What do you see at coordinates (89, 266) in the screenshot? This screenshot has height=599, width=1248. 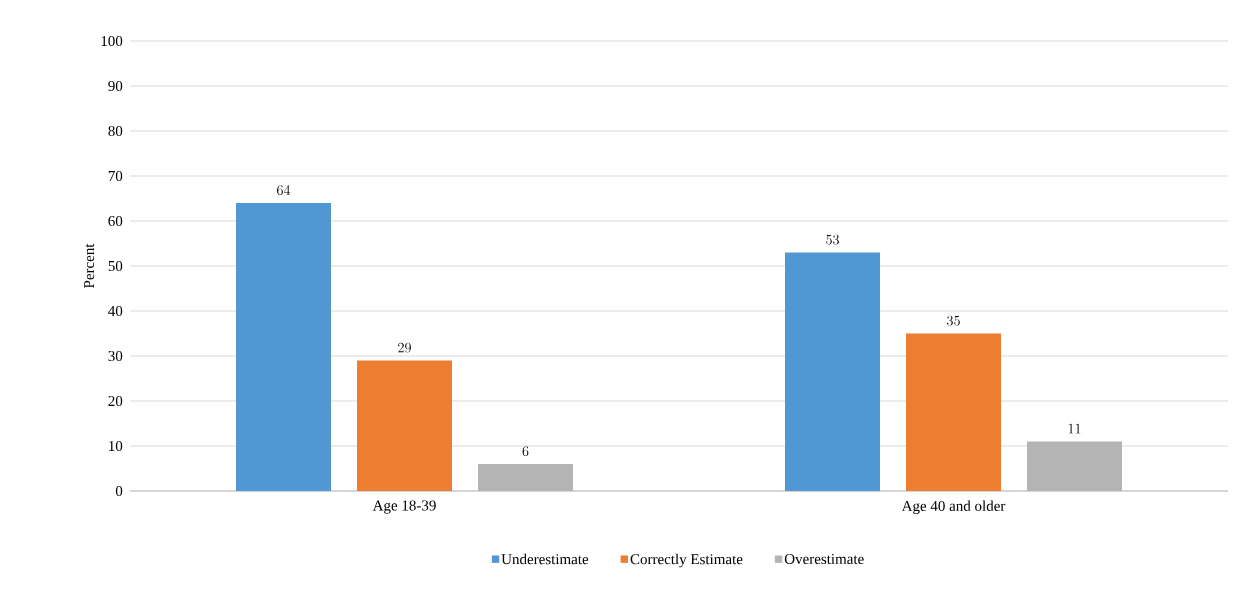 I see `y-axis-title: Percent` at bounding box center [89, 266].